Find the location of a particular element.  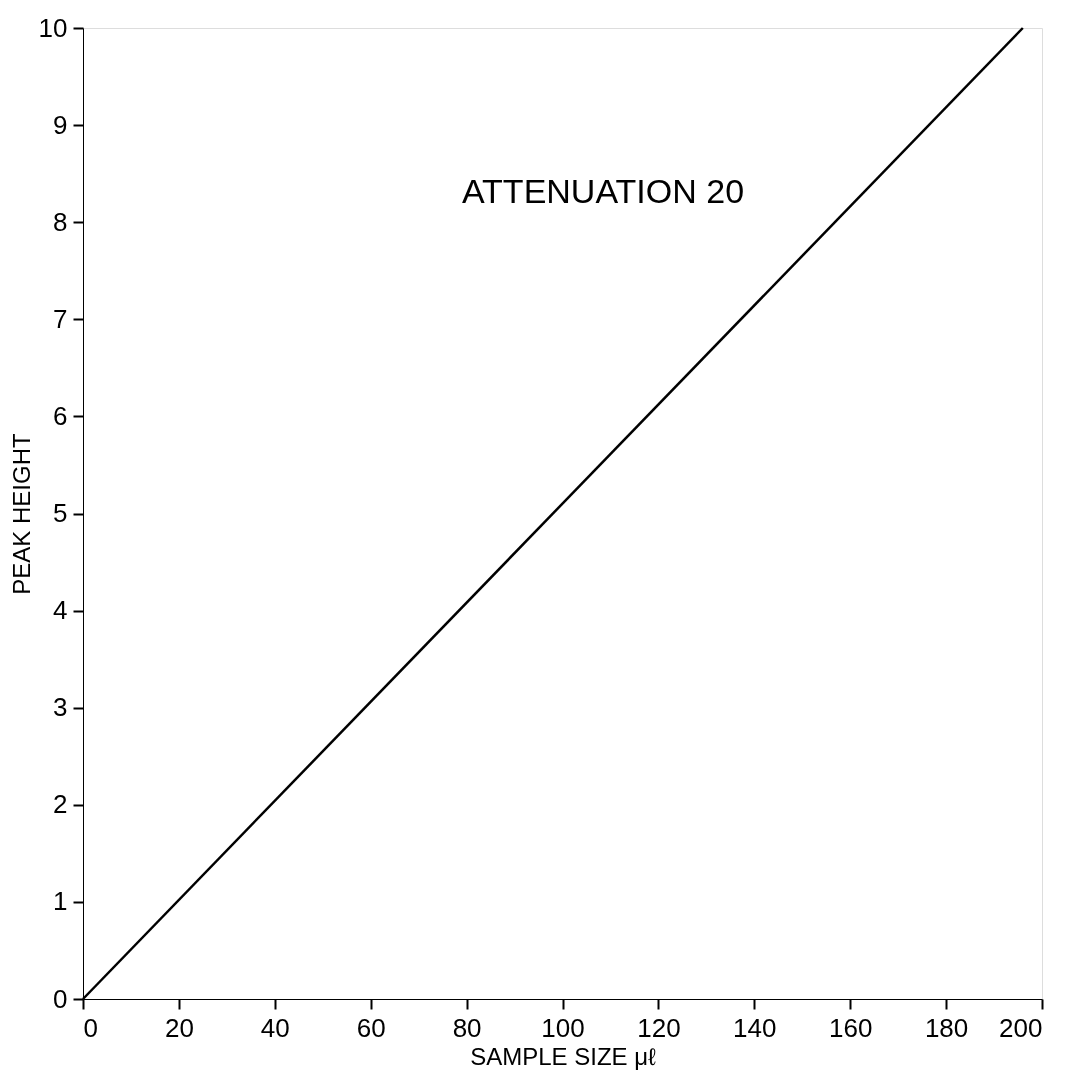

y-tick-label: 8 is located at coordinates (60, 221).